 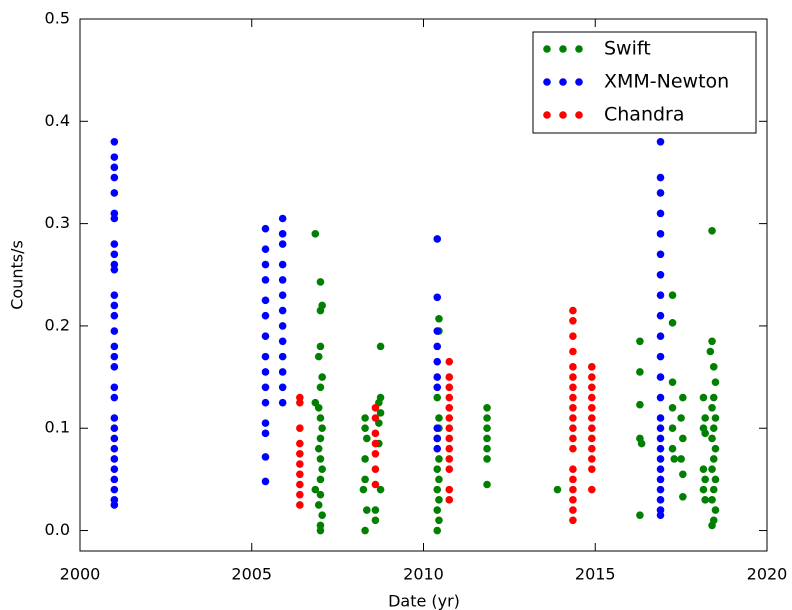 What do you see at coordinates (57, 18) in the screenshot?
I see `y-tick-label: 0.5` at bounding box center [57, 18].